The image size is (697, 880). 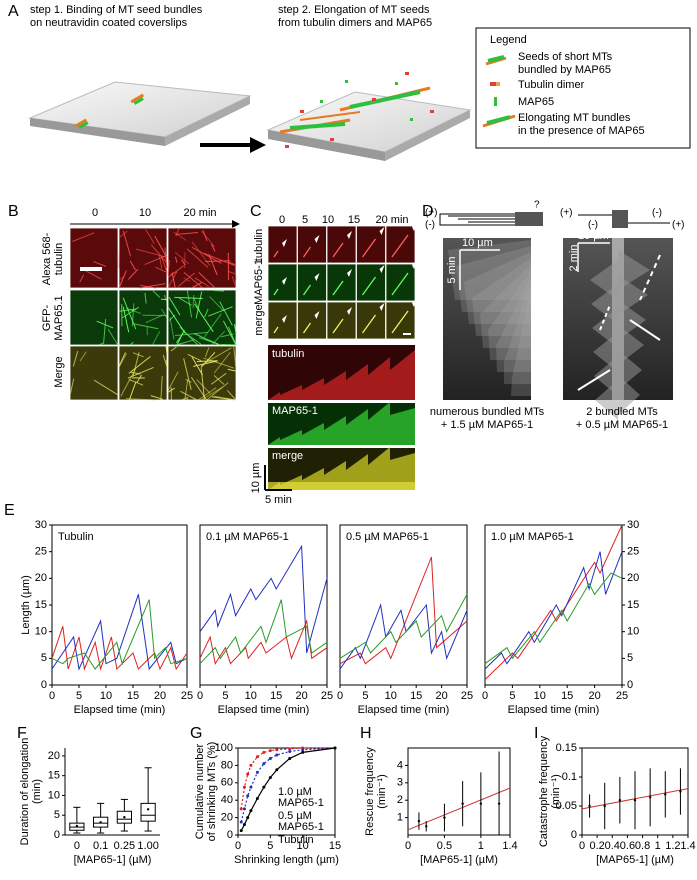 What do you see at coordinates (529, 219) in the screenshot?
I see `seed` at bounding box center [529, 219].